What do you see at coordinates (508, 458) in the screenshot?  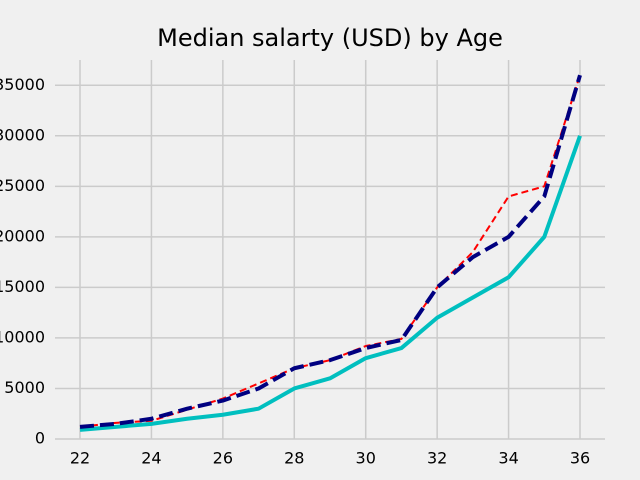 I see `x-tick-label: 34` at bounding box center [508, 458].